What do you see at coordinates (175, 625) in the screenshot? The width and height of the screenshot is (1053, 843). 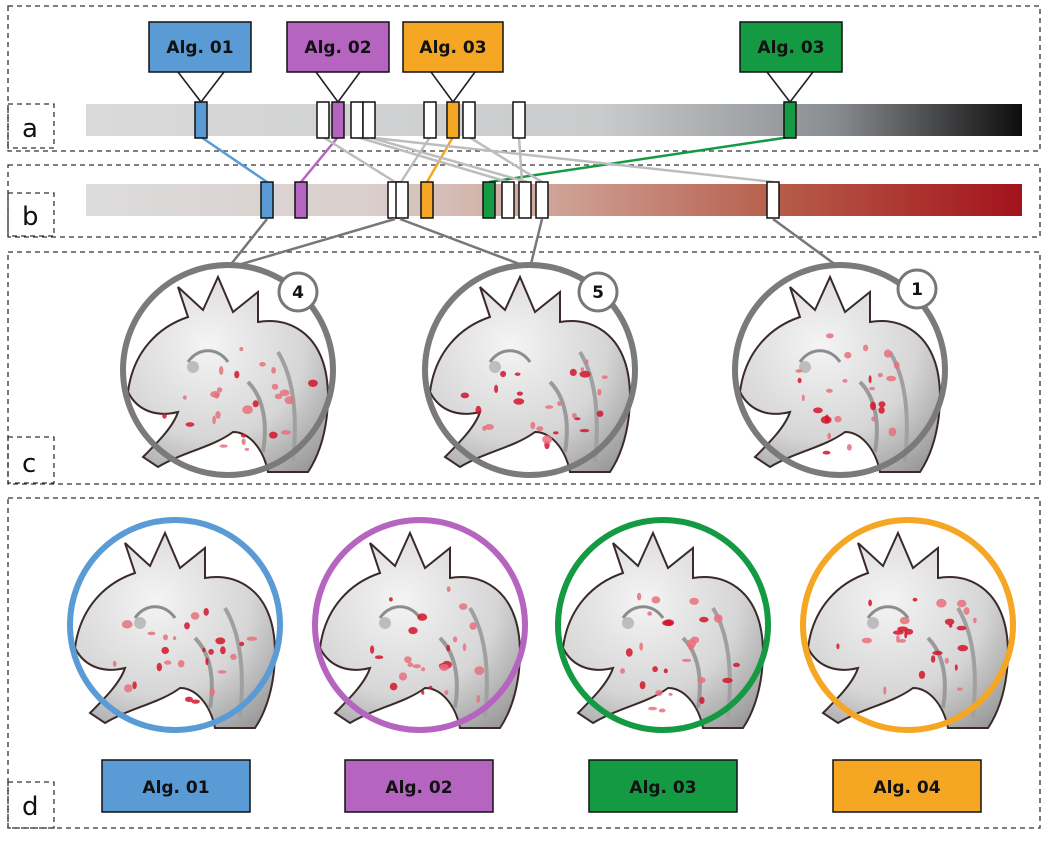 I see `algorithm-lens-alg01` at bounding box center [175, 625].